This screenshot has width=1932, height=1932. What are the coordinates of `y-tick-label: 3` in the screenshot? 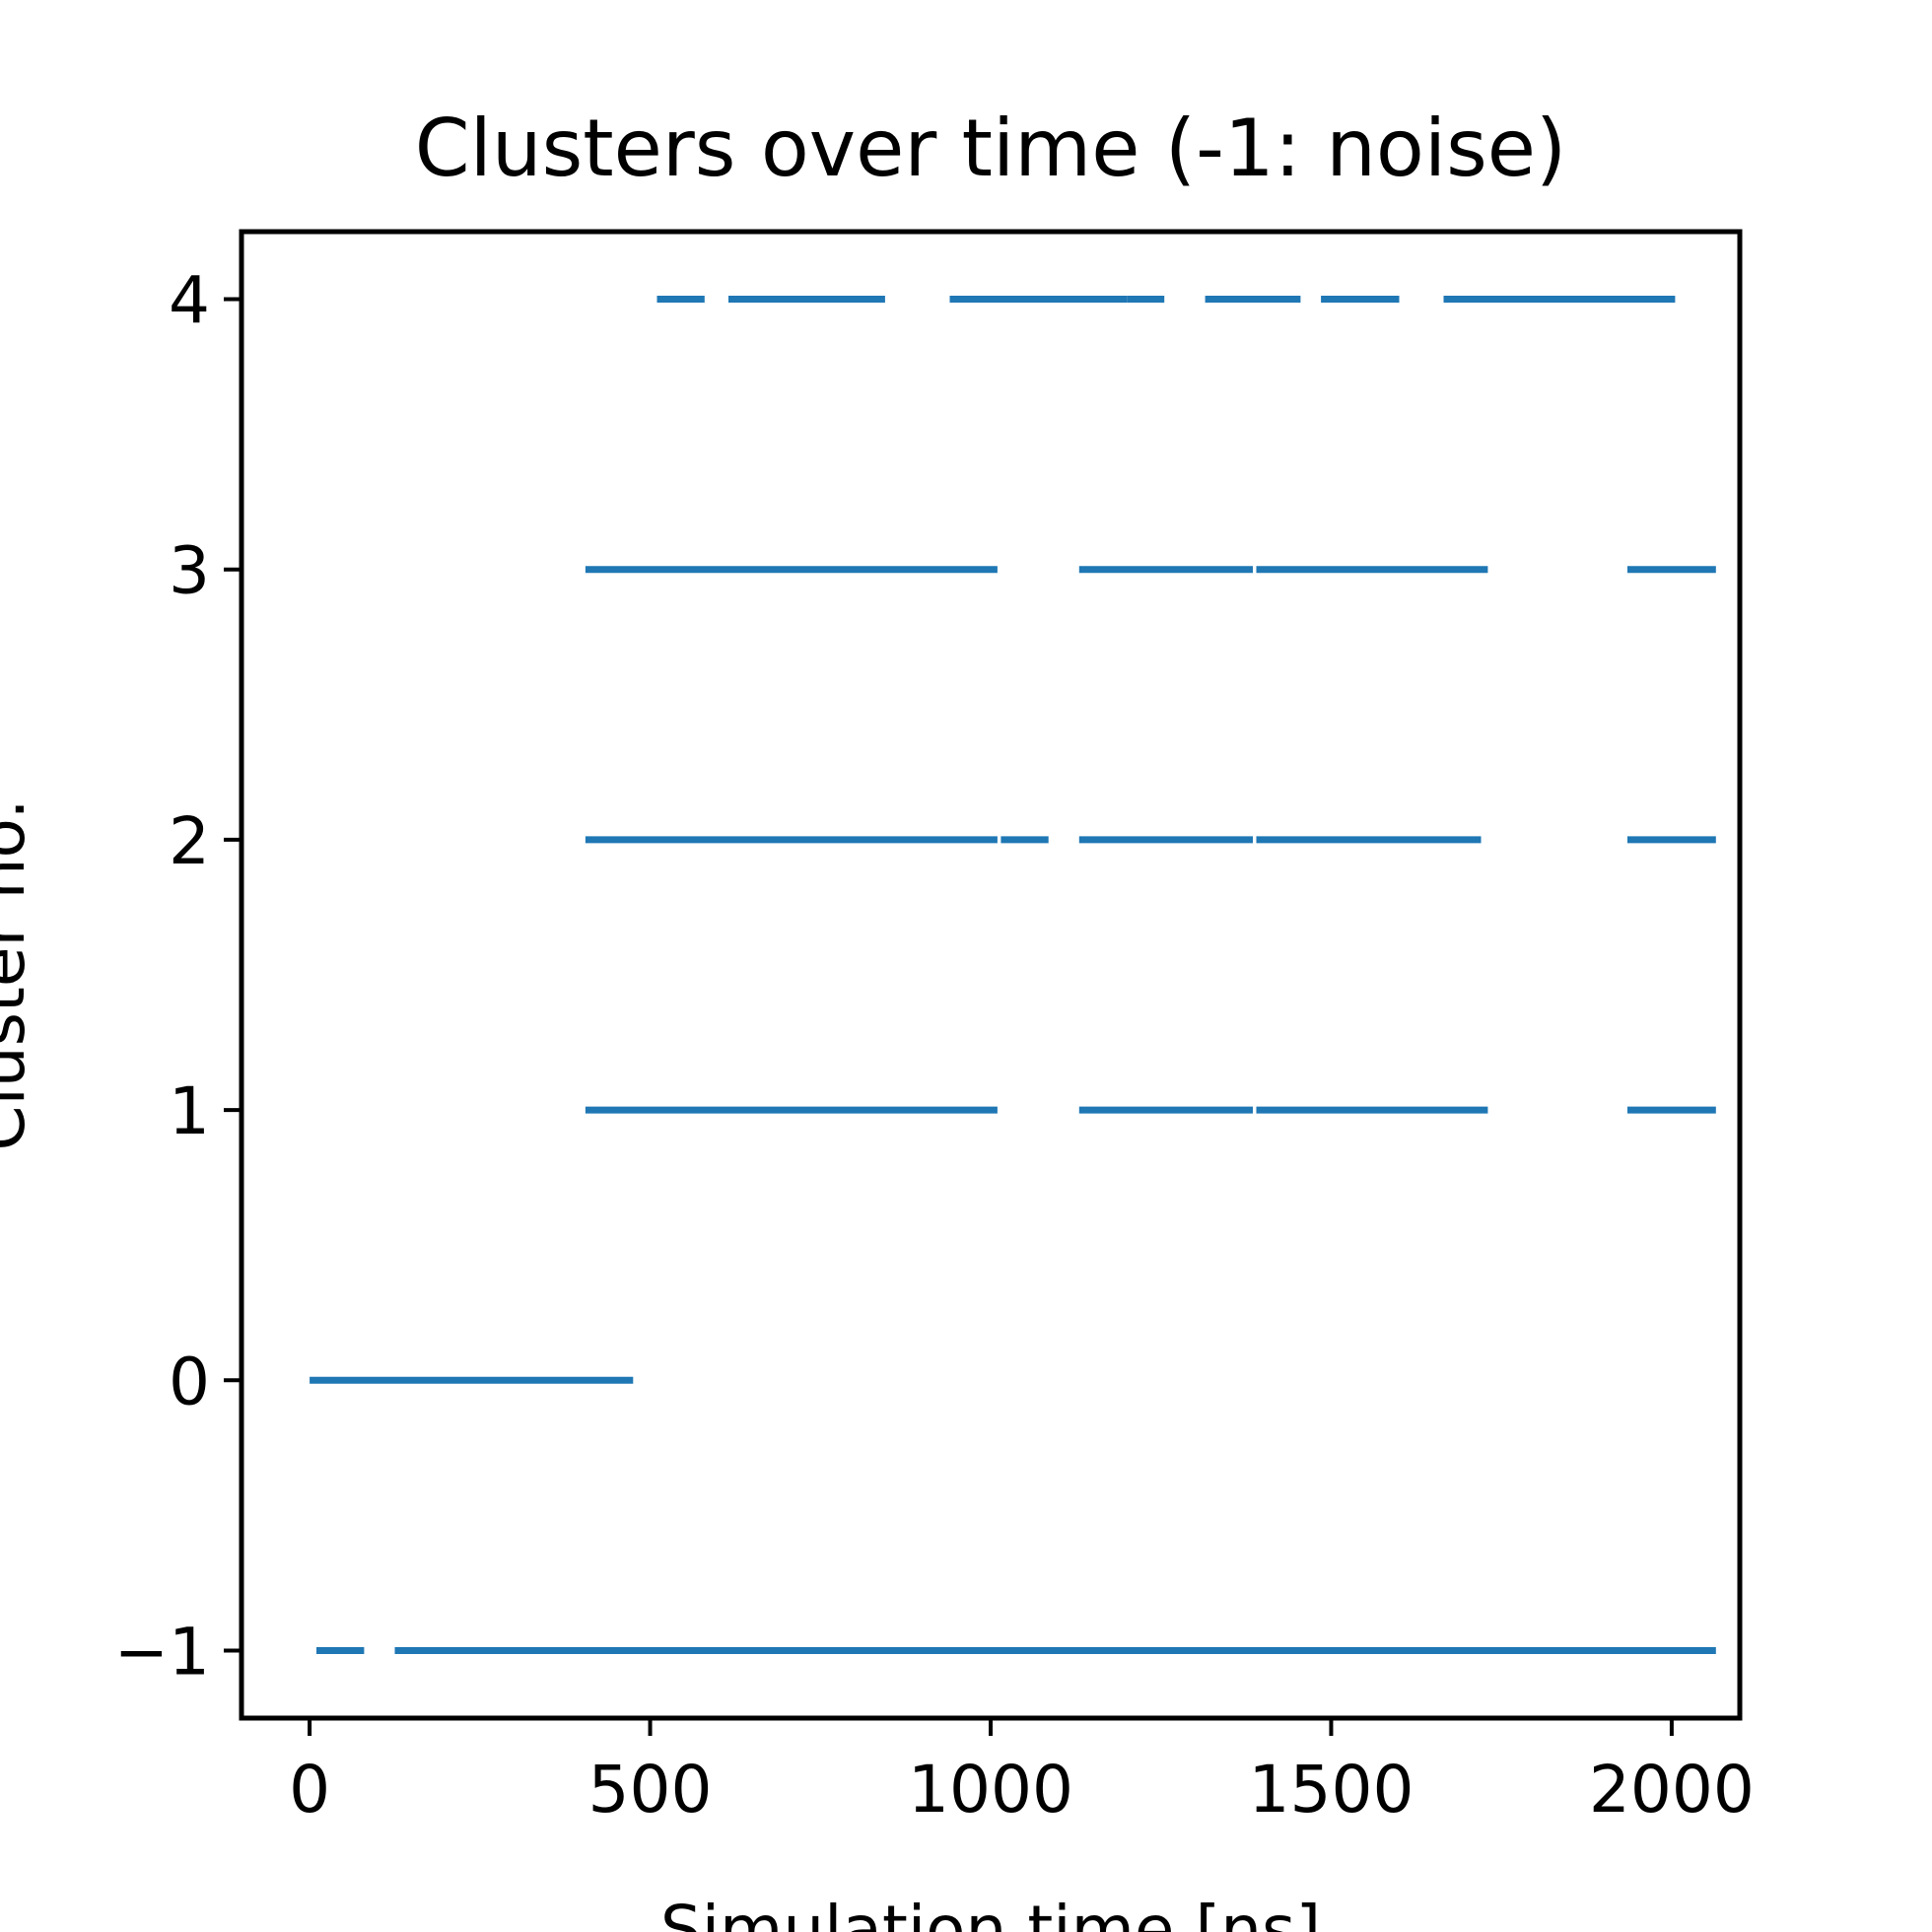 It's located at (190, 571).